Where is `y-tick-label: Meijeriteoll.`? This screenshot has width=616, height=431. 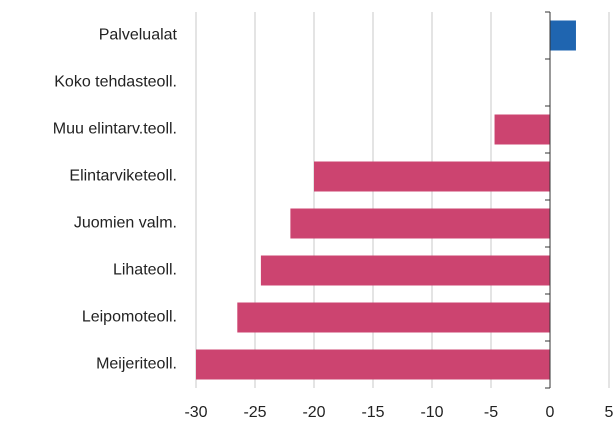 y-tick-label: Meijeriteoll. is located at coordinates (136, 364).